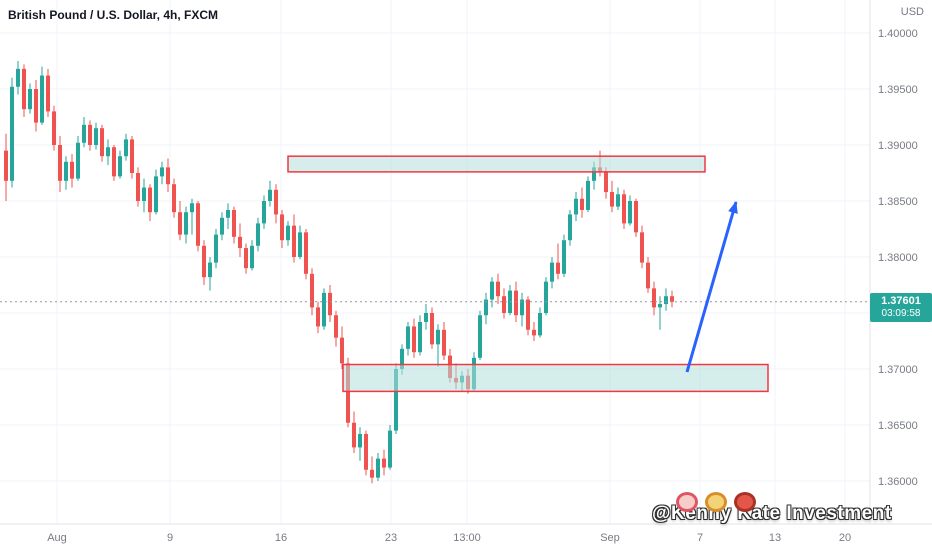 Image resolution: width=932 pixels, height=550 pixels. I want to click on time-axis-label: Sep, so click(610, 538).